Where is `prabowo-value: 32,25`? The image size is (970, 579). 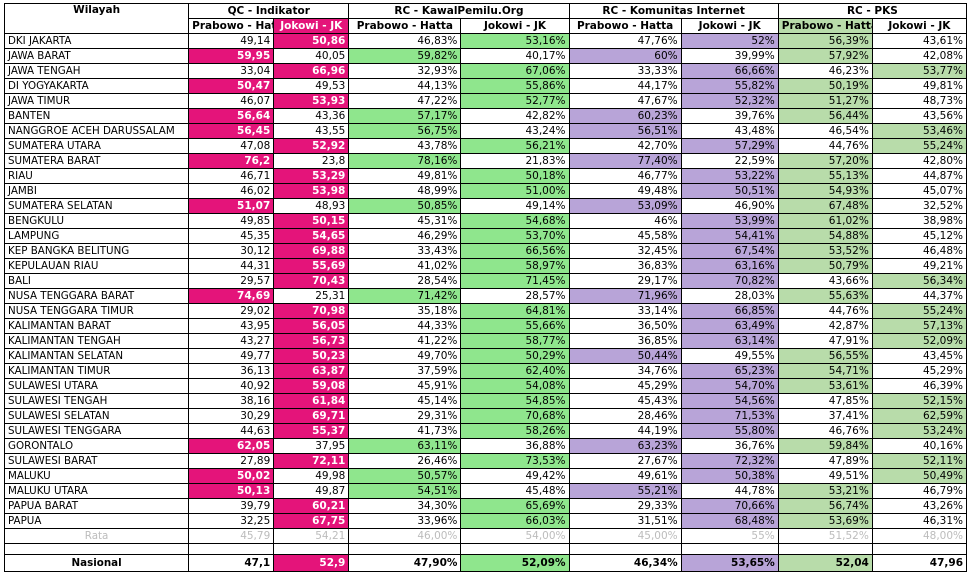
prabowo-value: 32,25 is located at coordinates (231, 521).